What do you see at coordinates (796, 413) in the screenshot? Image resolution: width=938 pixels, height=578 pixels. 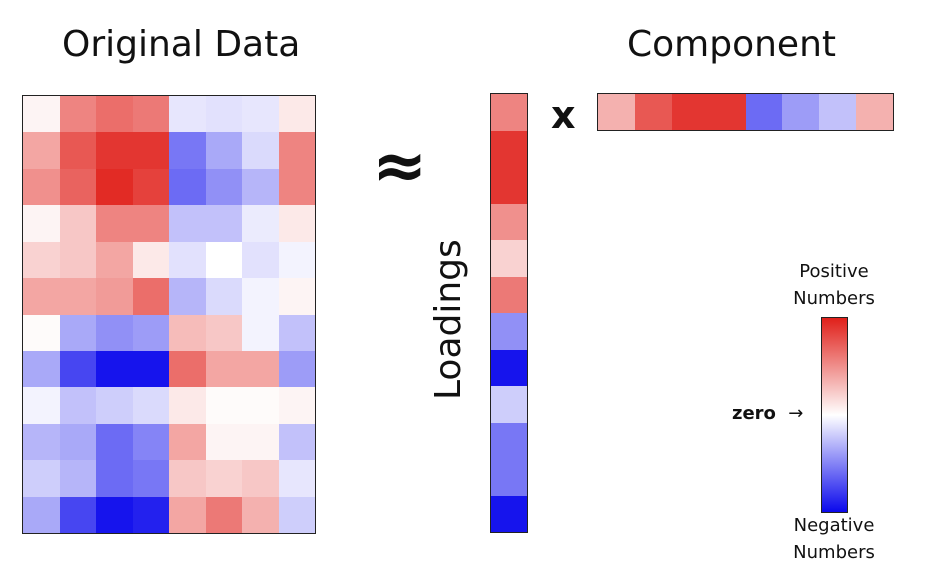 I see `arrow-right-icon: →` at bounding box center [796, 413].